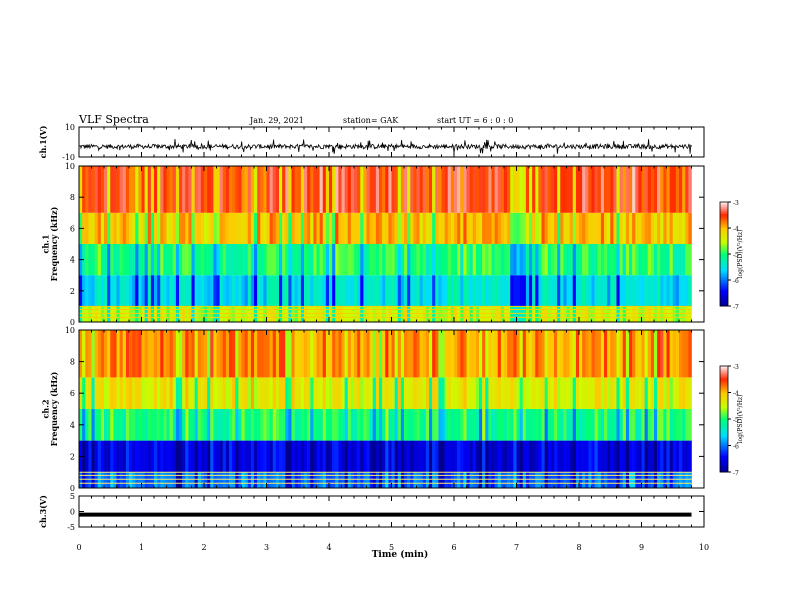  I want to click on y-tick-label: 6, so click(72, 228).